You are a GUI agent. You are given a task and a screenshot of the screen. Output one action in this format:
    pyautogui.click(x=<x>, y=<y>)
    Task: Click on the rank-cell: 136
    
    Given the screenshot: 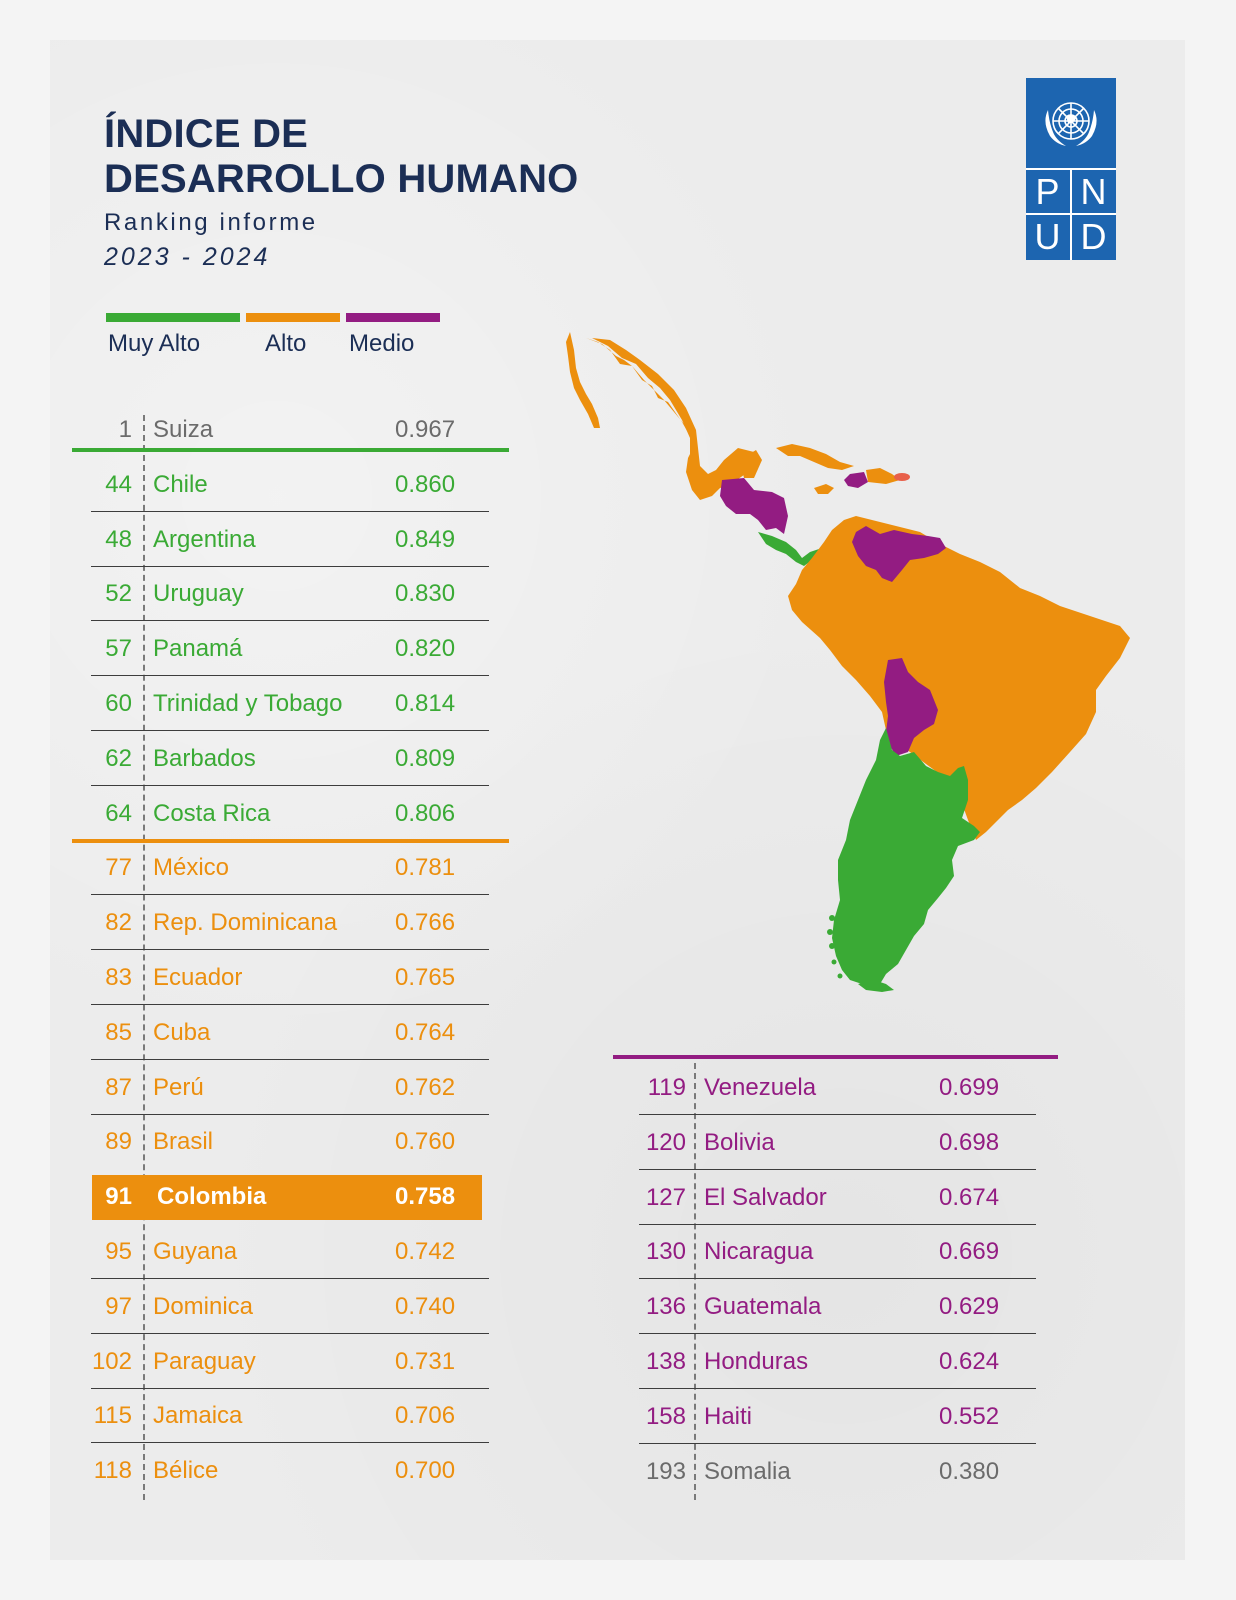 What is the action you would take?
    pyautogui.click(x=665, y=1307)
    